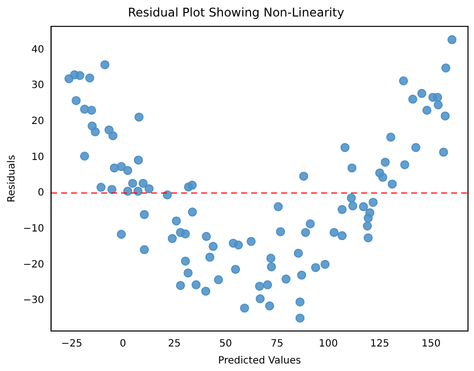 The width and height of the screenshot is (474, 371). Describe the element at coordinates (380, 344) in the screenshot. I see `x-tick-label: 125` at that location.